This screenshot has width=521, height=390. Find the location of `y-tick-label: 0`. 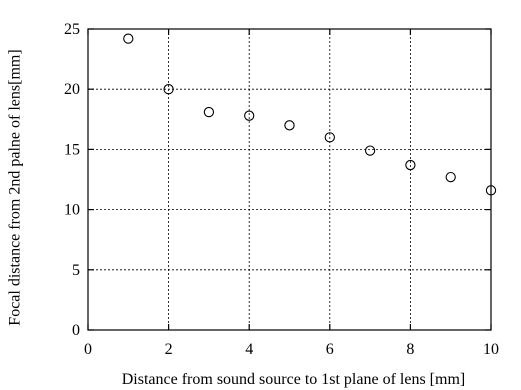

y-tick-label: 0 is located at coordinates (76, 330).